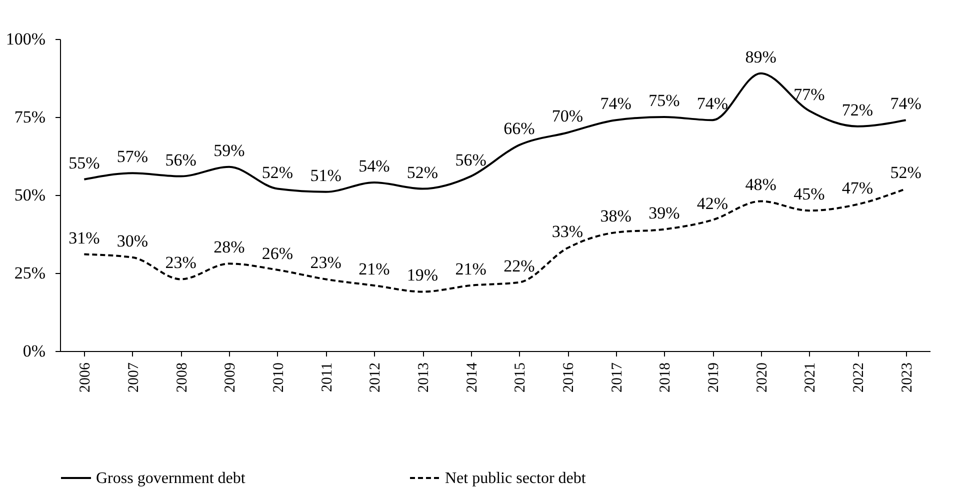 This screenshot has width=979, height=488. I want to click on x-tick-label: 2010, so click(279, 377).